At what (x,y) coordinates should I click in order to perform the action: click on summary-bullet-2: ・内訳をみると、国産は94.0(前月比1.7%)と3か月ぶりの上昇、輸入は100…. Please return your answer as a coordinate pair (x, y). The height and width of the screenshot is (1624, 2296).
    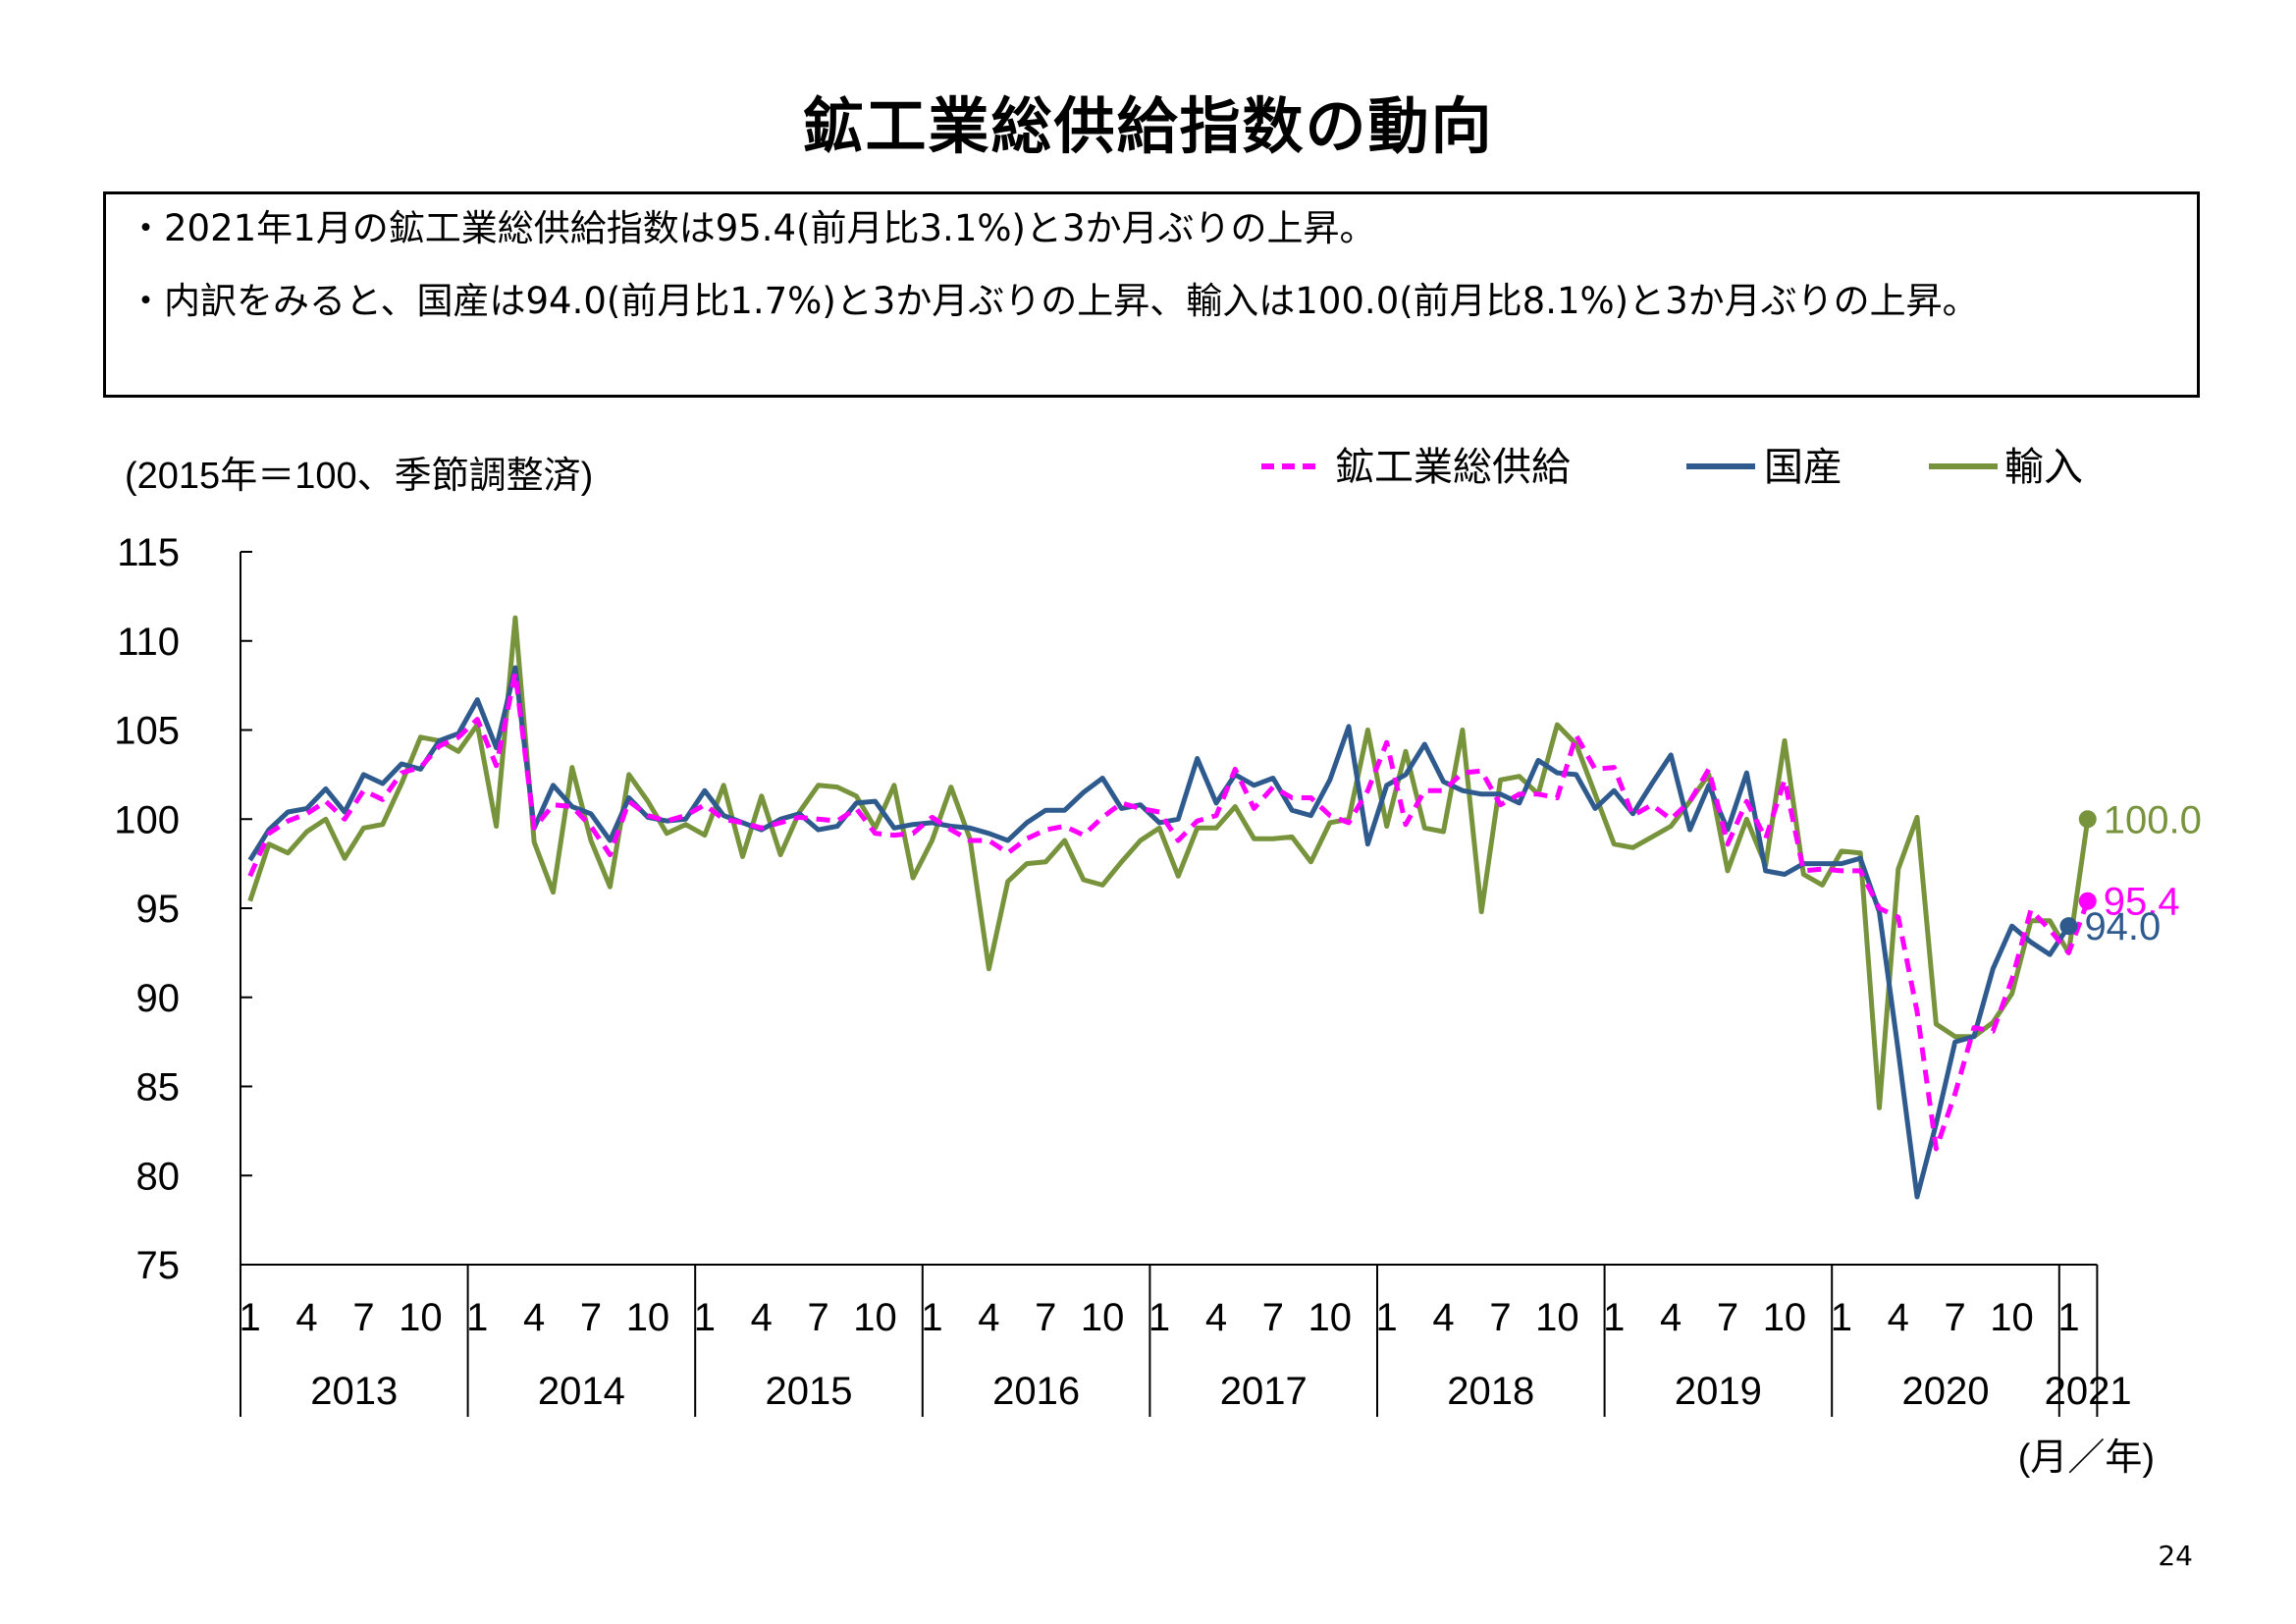
    Looking at the image, I should click on (1054, 301).